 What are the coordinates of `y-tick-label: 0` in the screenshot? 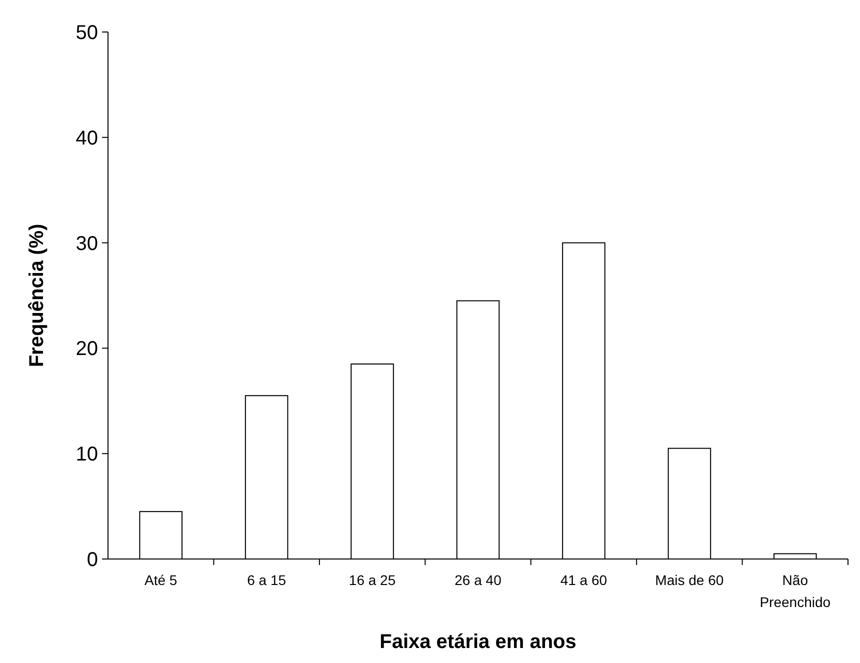 It's located at (92, 560).